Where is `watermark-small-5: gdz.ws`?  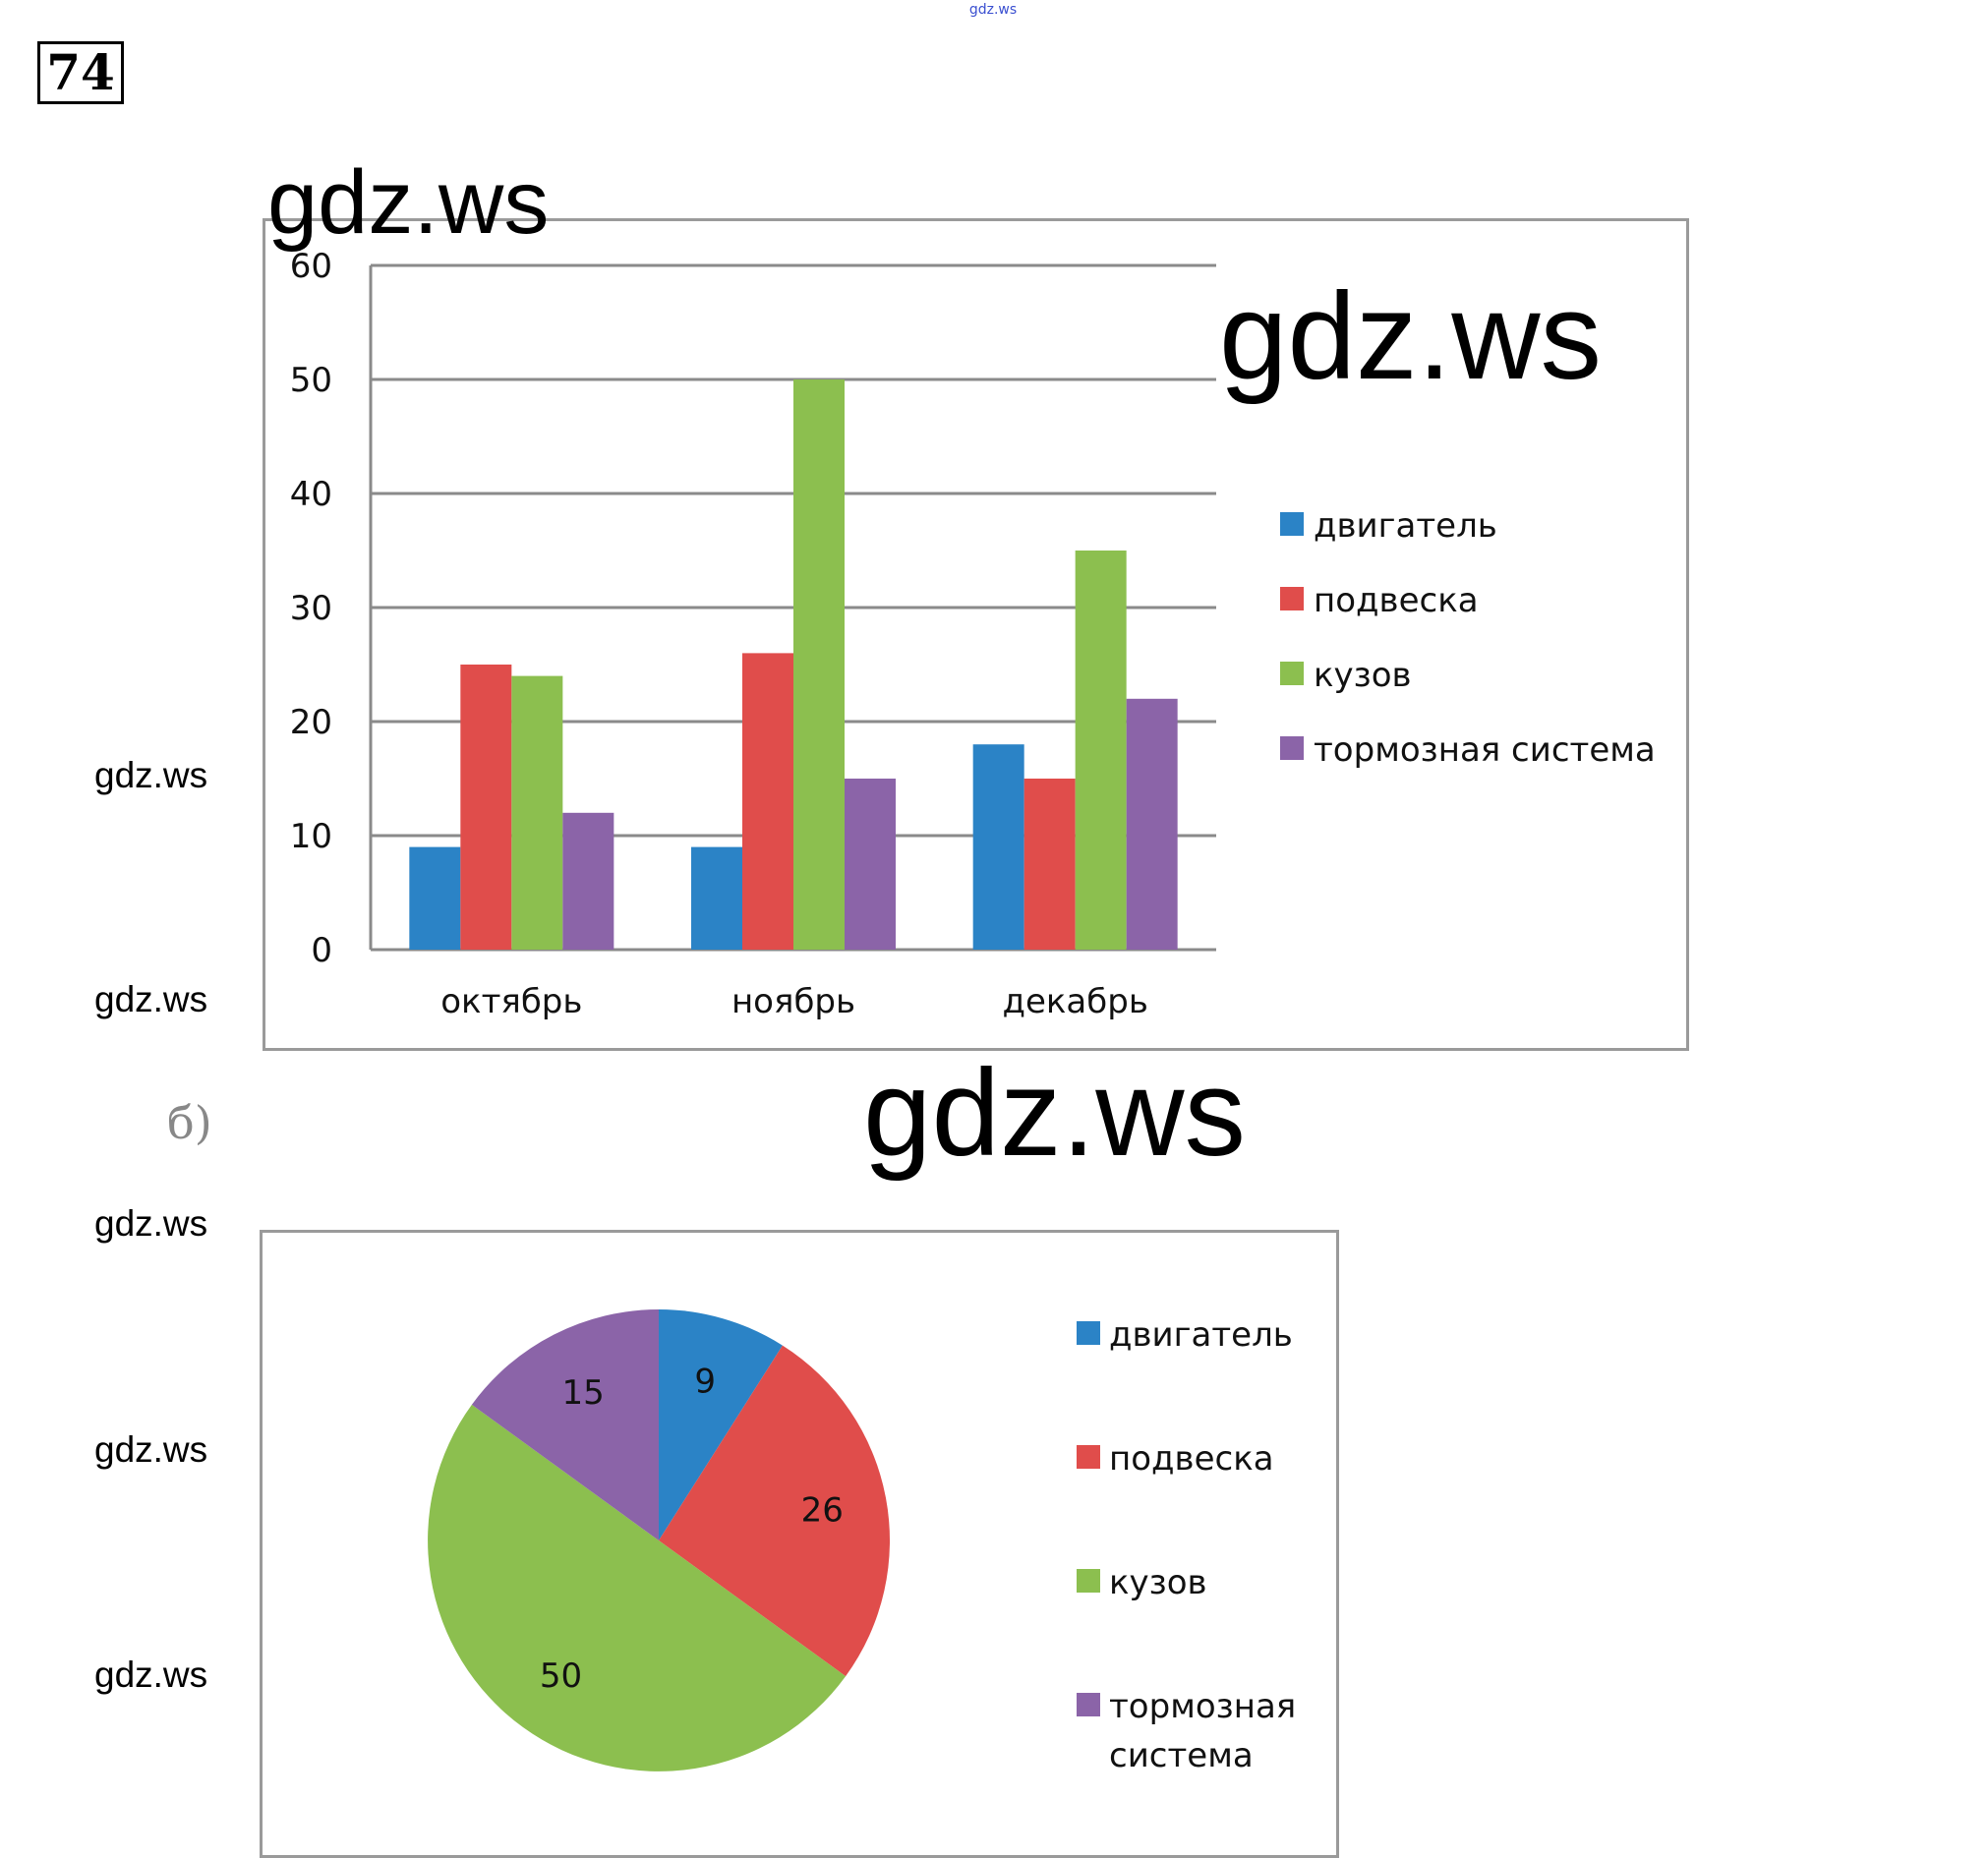
watermark-small-5: gdz.ws is located at coordinates (151, 1675).